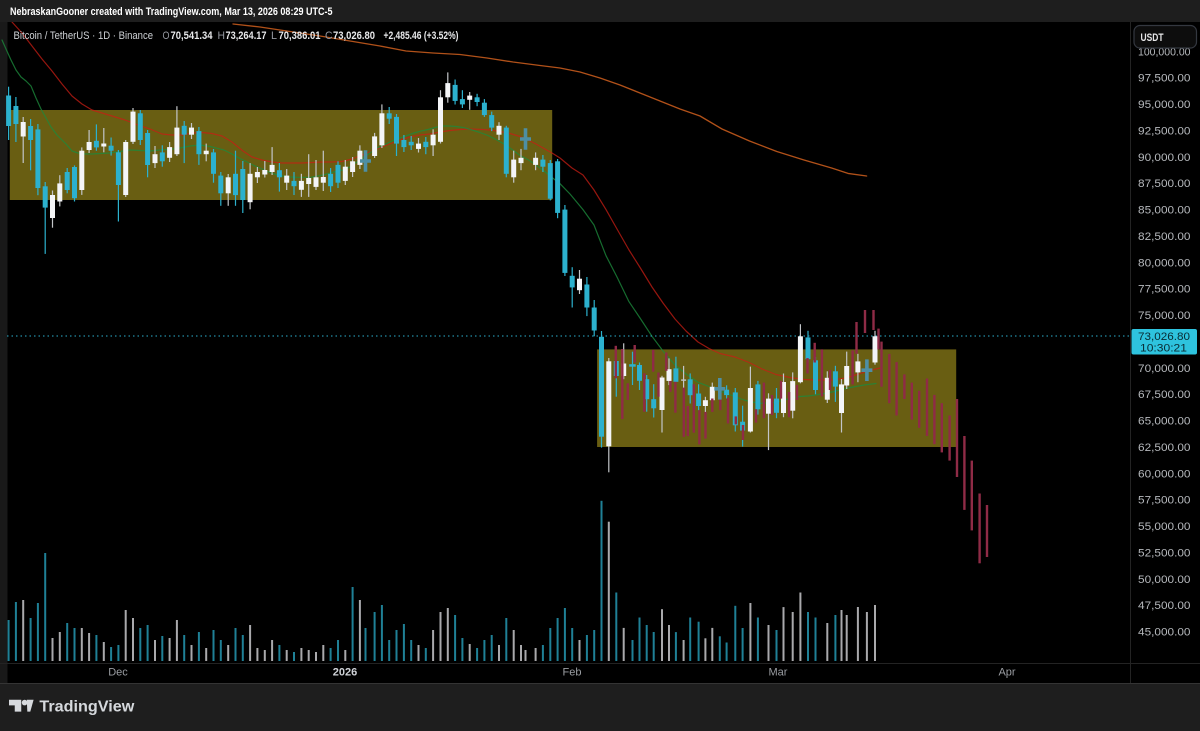 Image resolution: width=1200 pixels, height=731 pixels. I want to click on svg-text: 70,000.00, so click(1164, 369).